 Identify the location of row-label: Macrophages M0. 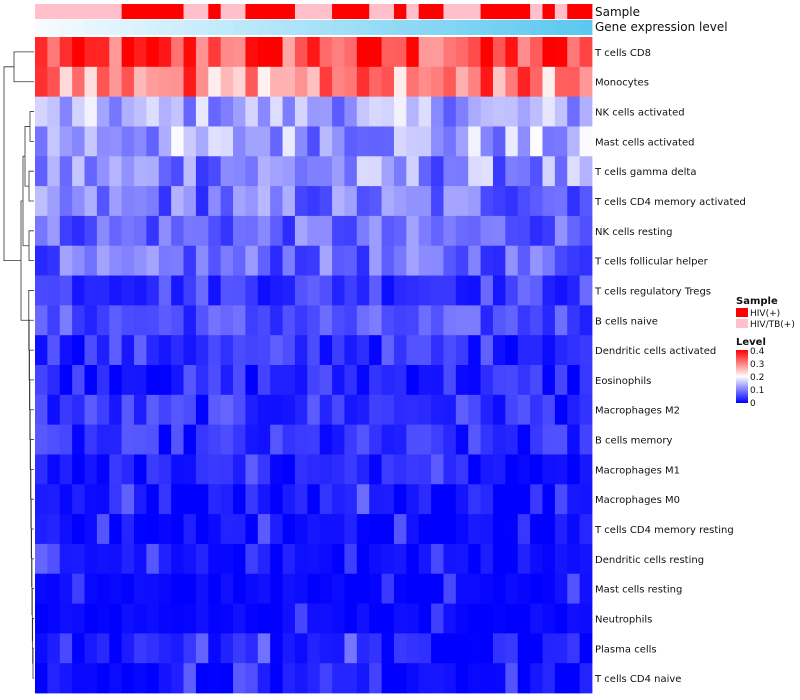
(637, 500).